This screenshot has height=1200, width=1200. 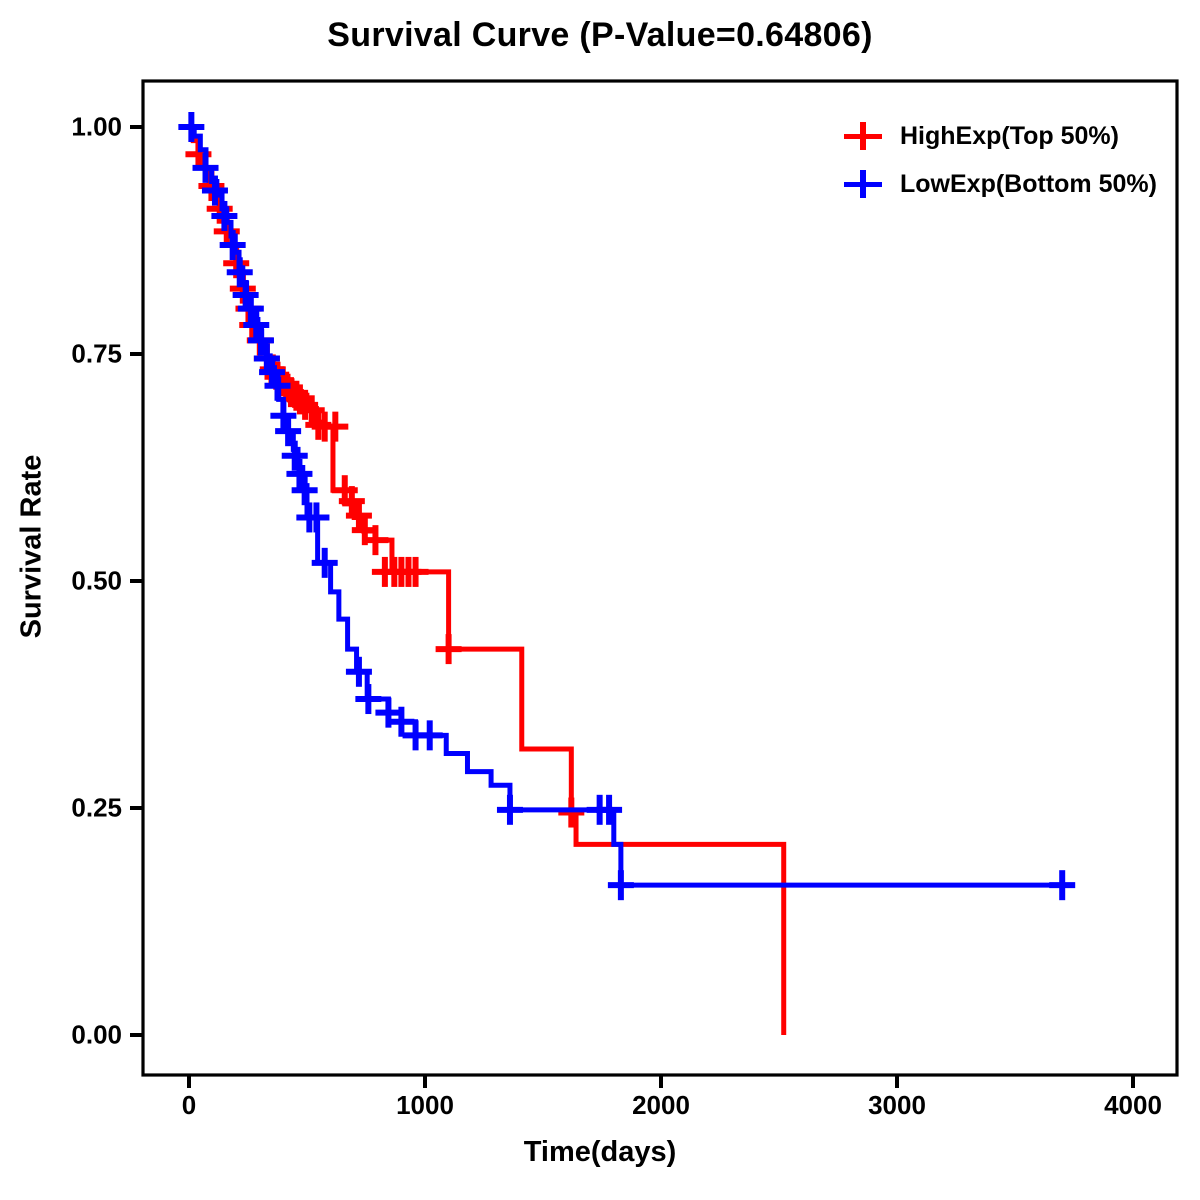 I want to click on x-tick-label: 4000, so click(x=1133, y=1105).